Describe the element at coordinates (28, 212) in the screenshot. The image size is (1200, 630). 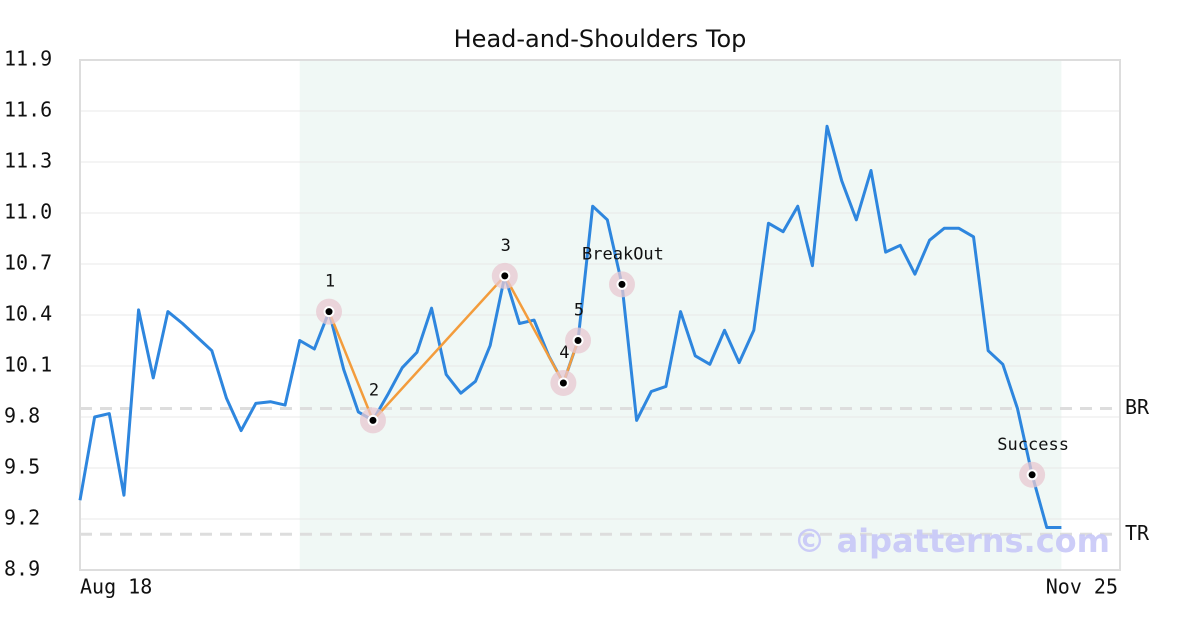
I see `y-tick-label: 11.0` at that location.